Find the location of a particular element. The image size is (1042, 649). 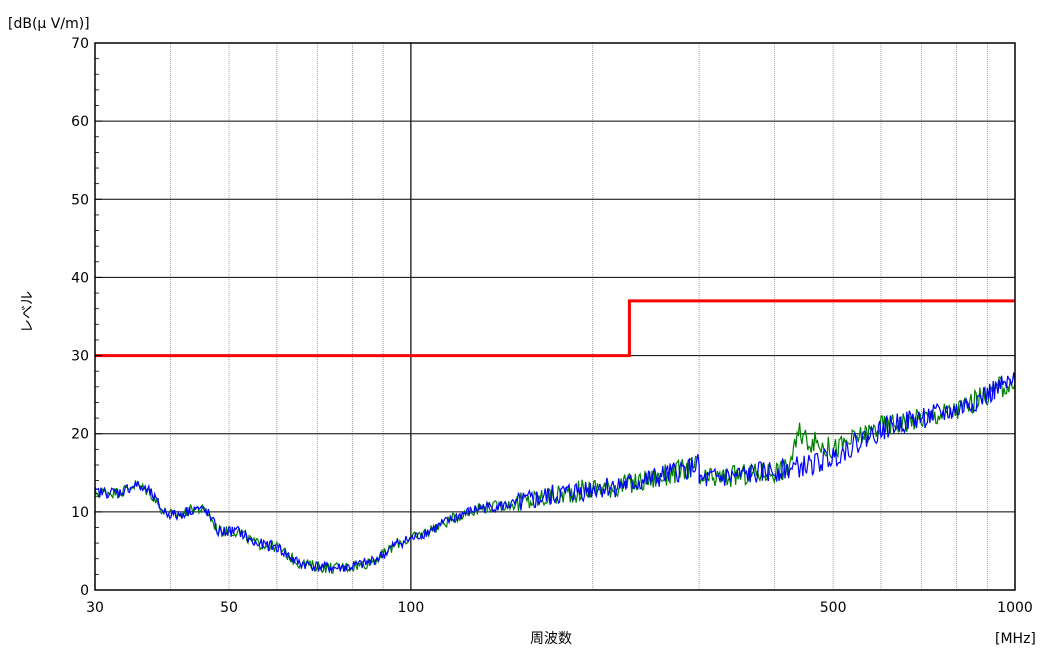

x-axis-title: 周波数 is located at coordinates (551, 639).